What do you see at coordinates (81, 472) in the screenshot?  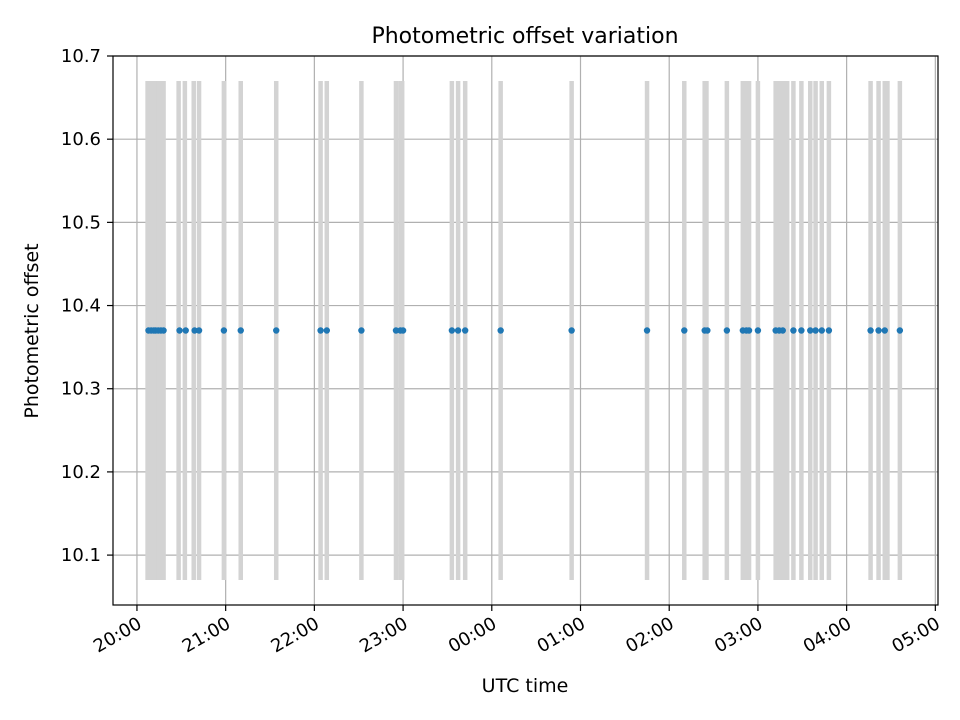 I see `y-tick-label: 10.2` at bounding box center [81, 472].